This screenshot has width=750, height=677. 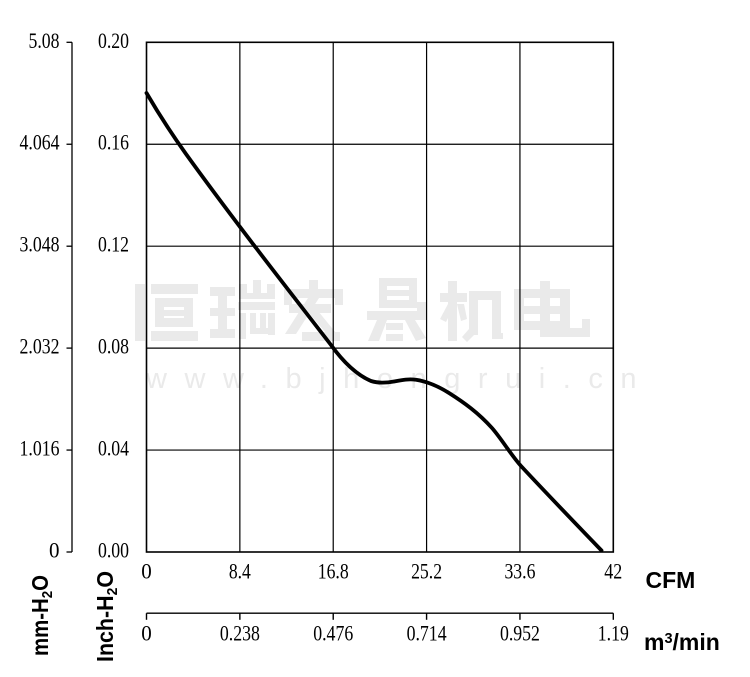 What do you see at coordinates (671, 580) in the screenshot?
I see `svg-text: CFM` at bounding box center [671, 580].